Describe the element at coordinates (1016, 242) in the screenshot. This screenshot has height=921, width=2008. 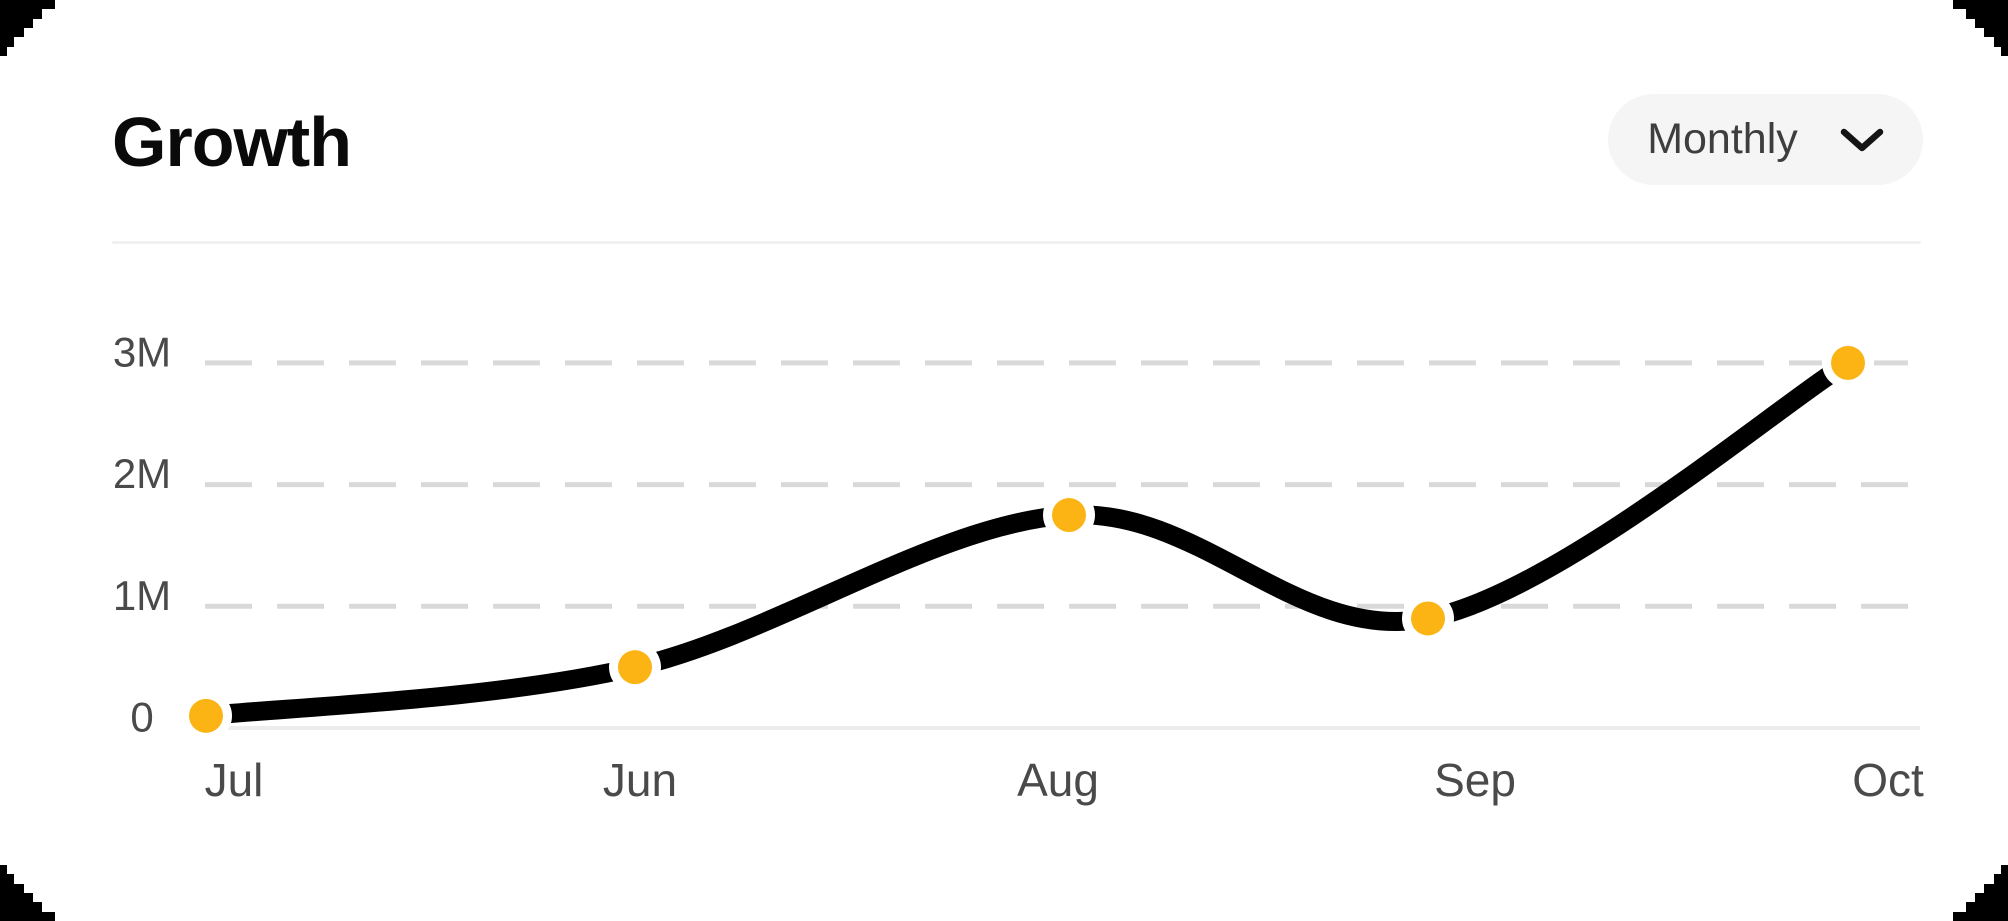
I see `header-separator` at that location.